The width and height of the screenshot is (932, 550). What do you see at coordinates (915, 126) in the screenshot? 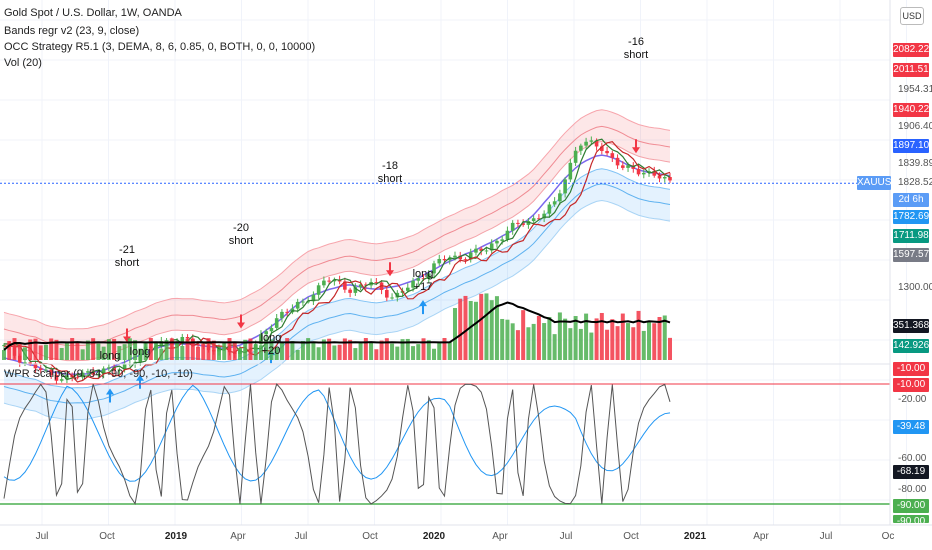
I see `price-label: 1906.40` at bounding box center [915, 126].